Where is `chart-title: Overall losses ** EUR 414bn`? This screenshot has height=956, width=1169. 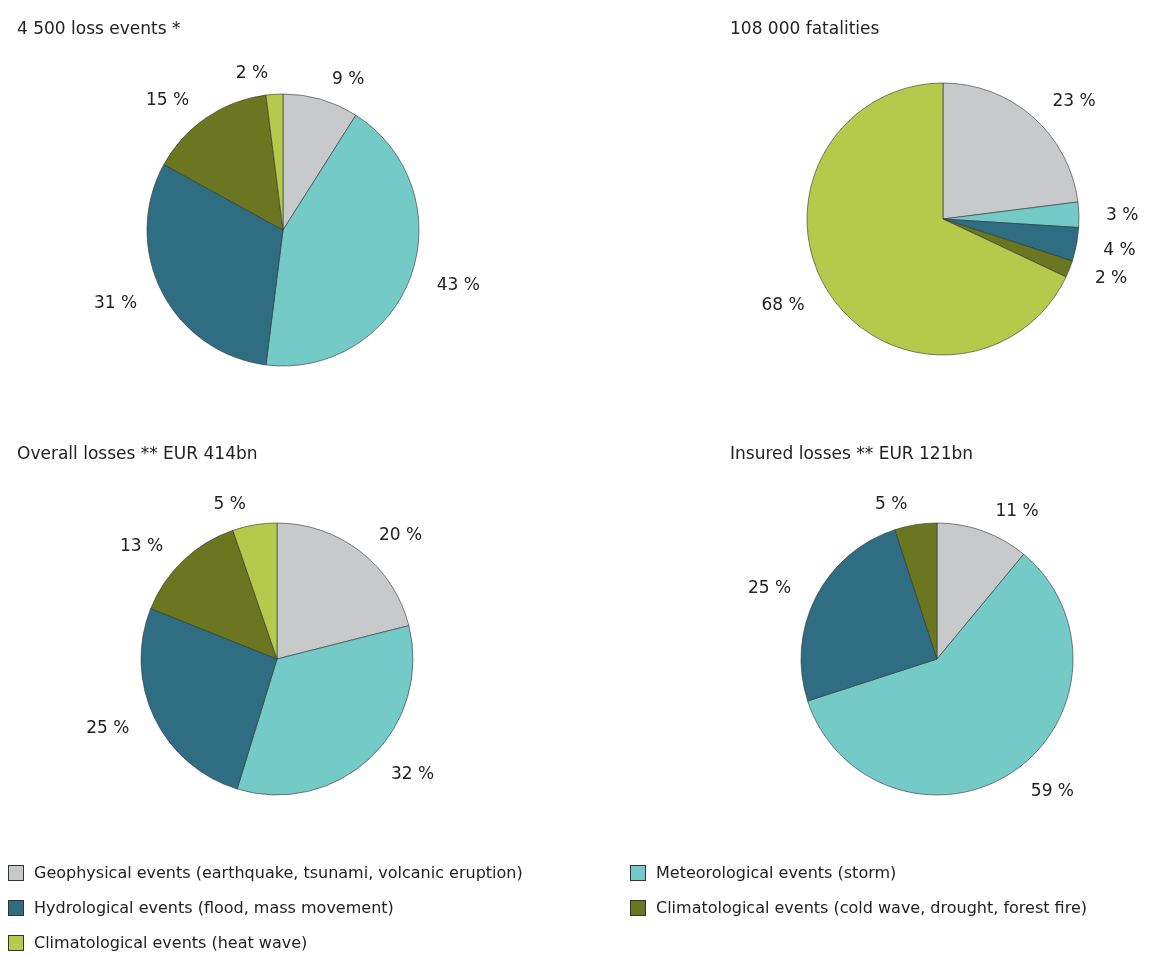 chart-title: Overall losses ** EUR 414bn is located at coordinates (137, 452).